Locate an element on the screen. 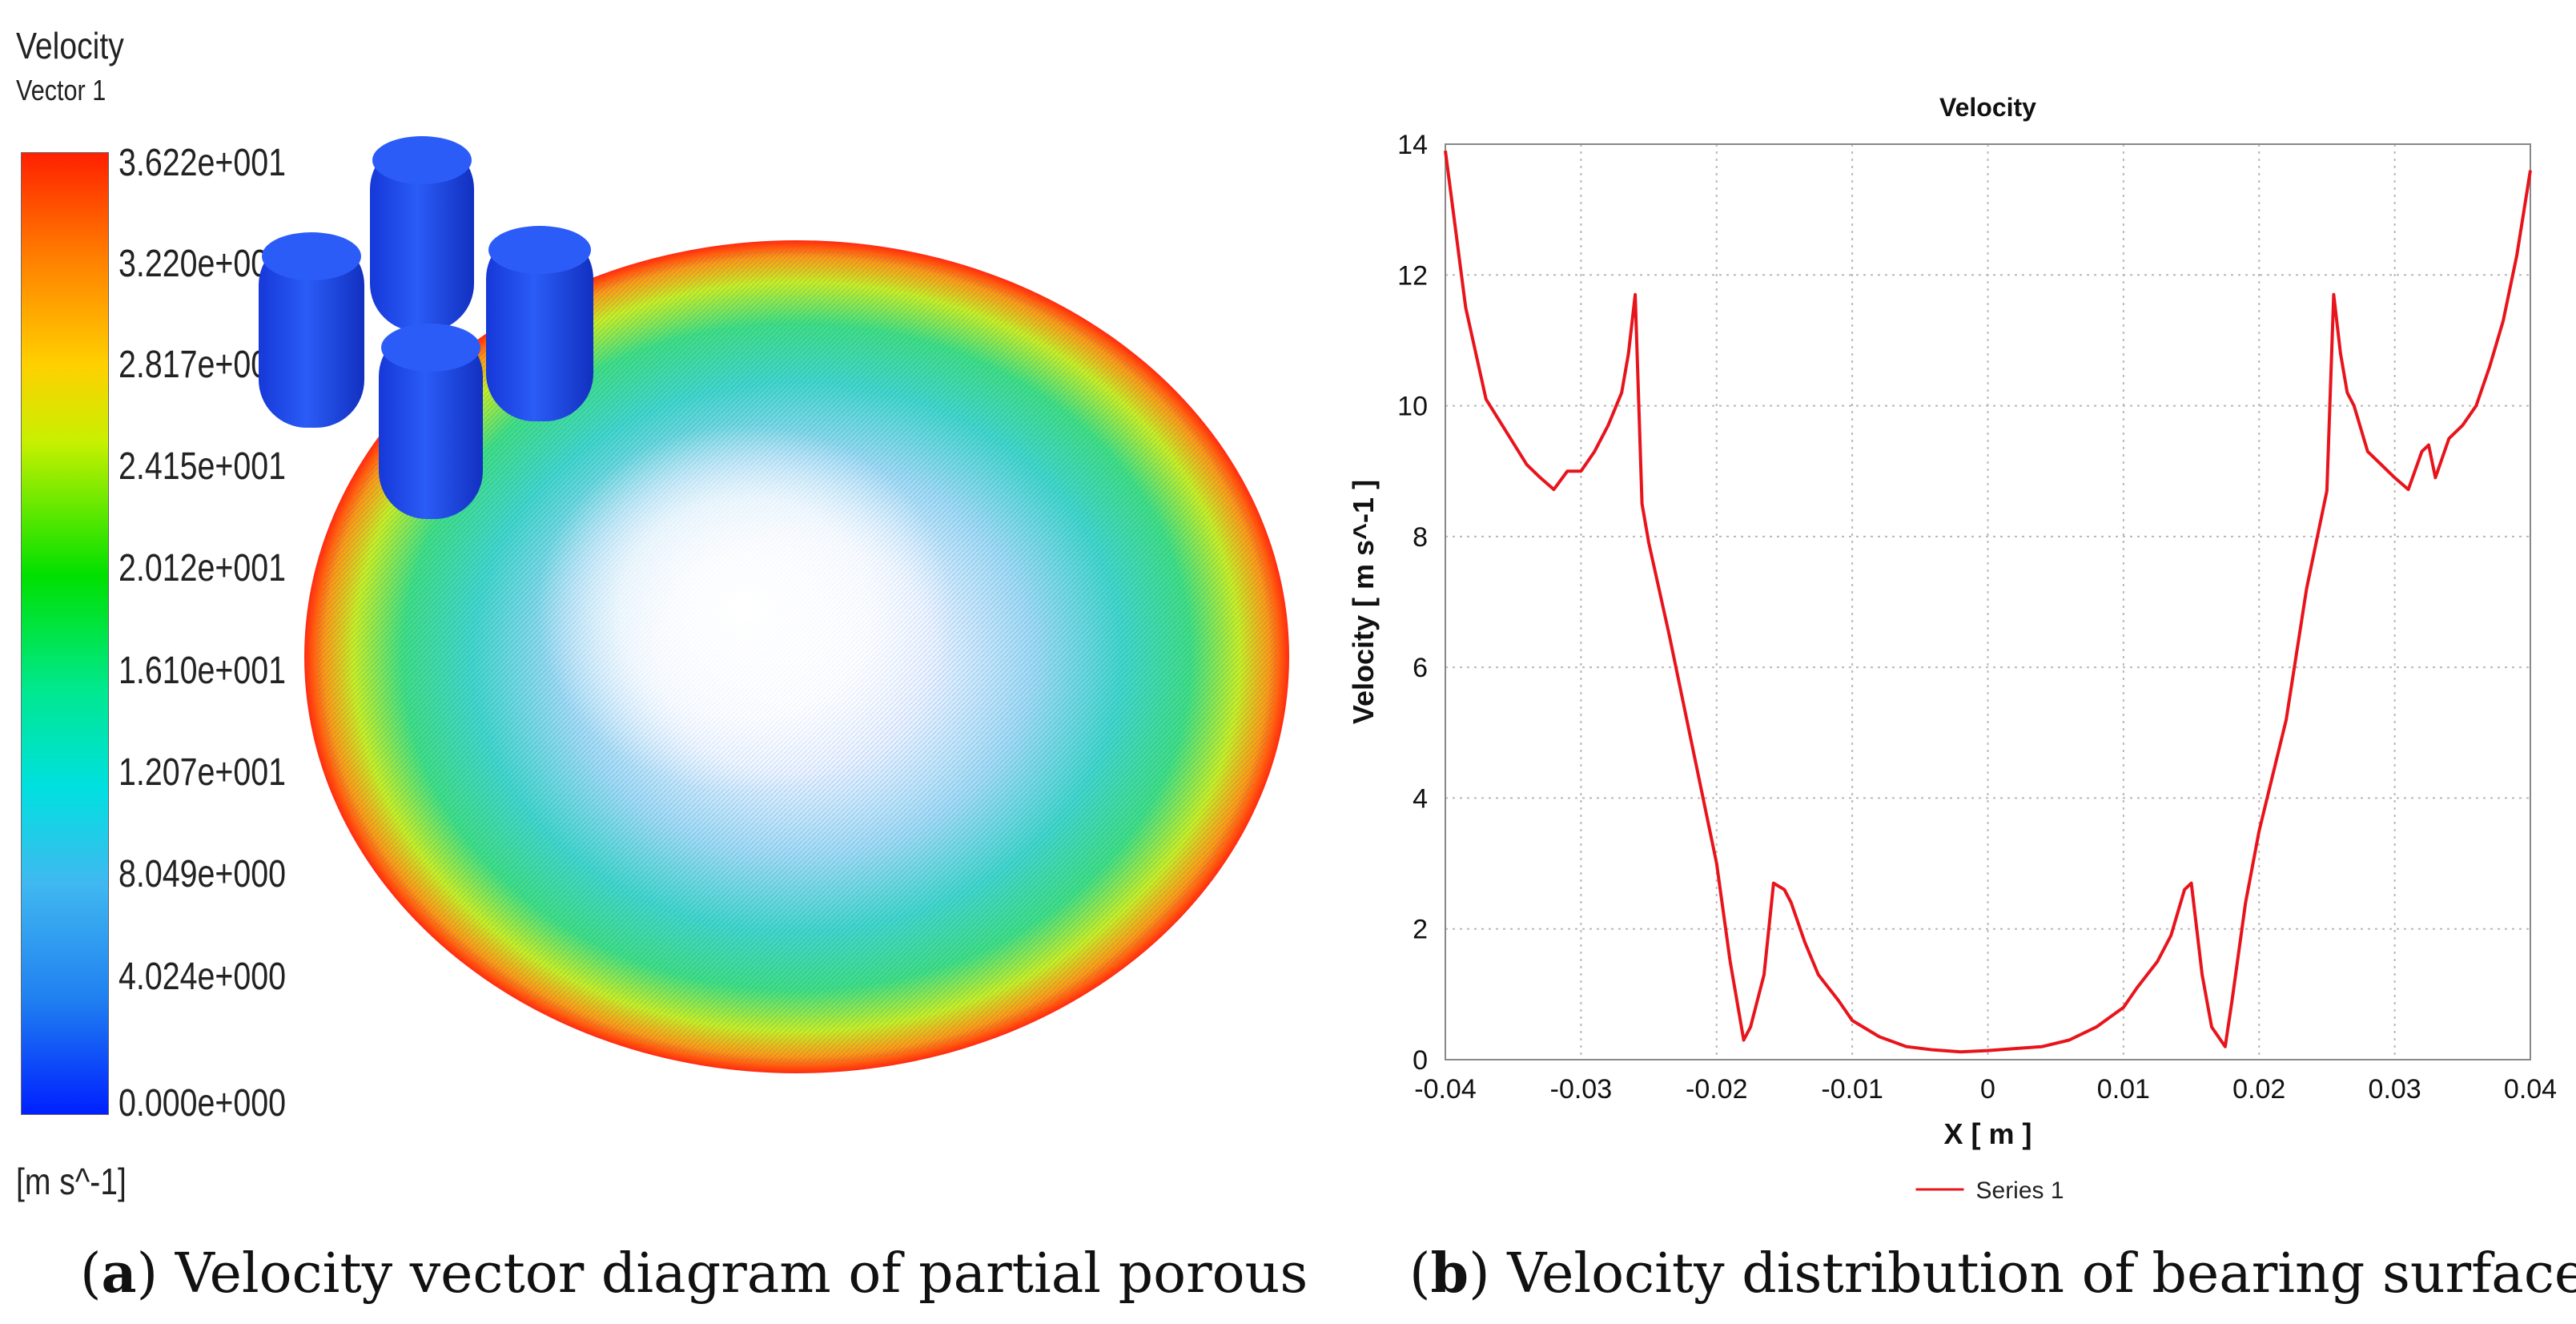 This screenshot has height=1324, width=2576. x-tick-label: 0 is located at coordinates (1987, 1089).